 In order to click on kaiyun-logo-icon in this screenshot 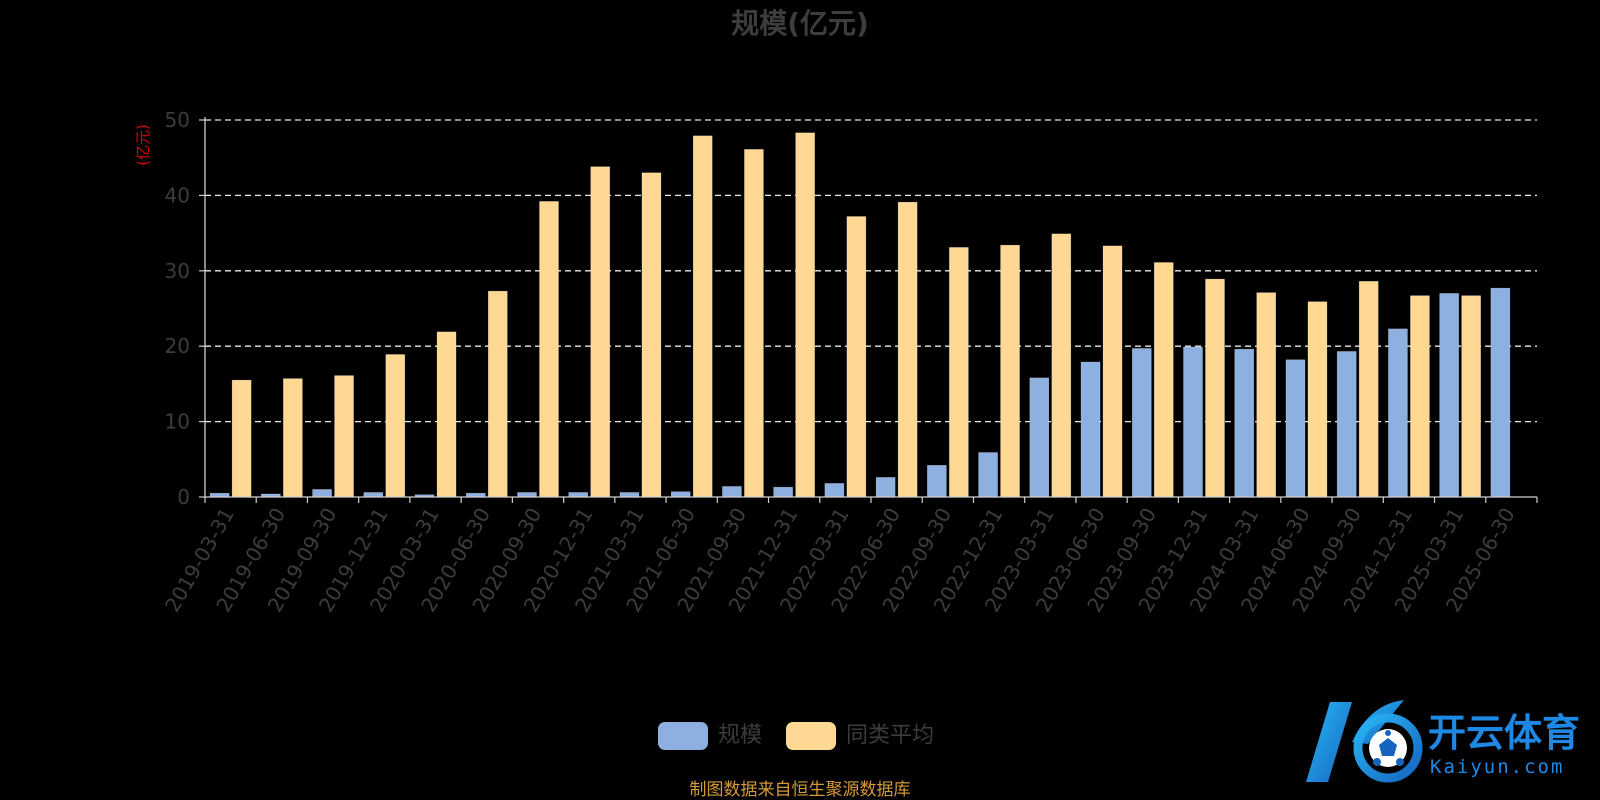, I will do `click(1364, 741)`.